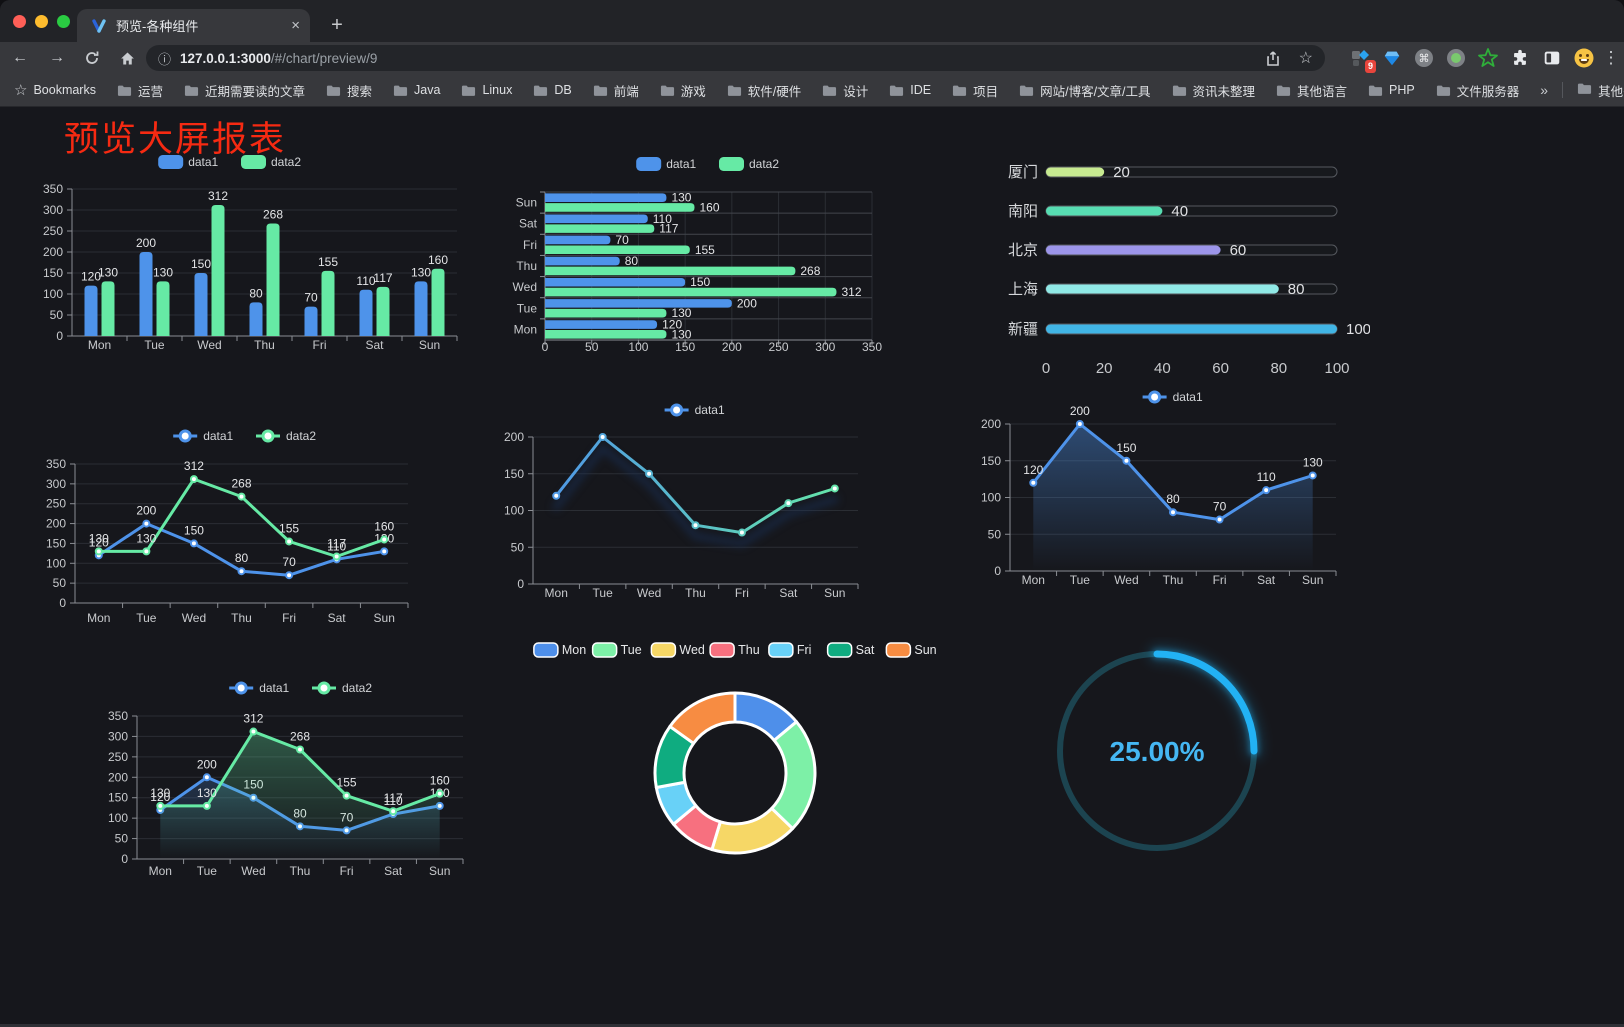 This screenshot has height=1027, width=1624. What do you see at coordinates (1273, 58) in the screenshot?
I see `share-icon` at bounding box center [1273, 58].